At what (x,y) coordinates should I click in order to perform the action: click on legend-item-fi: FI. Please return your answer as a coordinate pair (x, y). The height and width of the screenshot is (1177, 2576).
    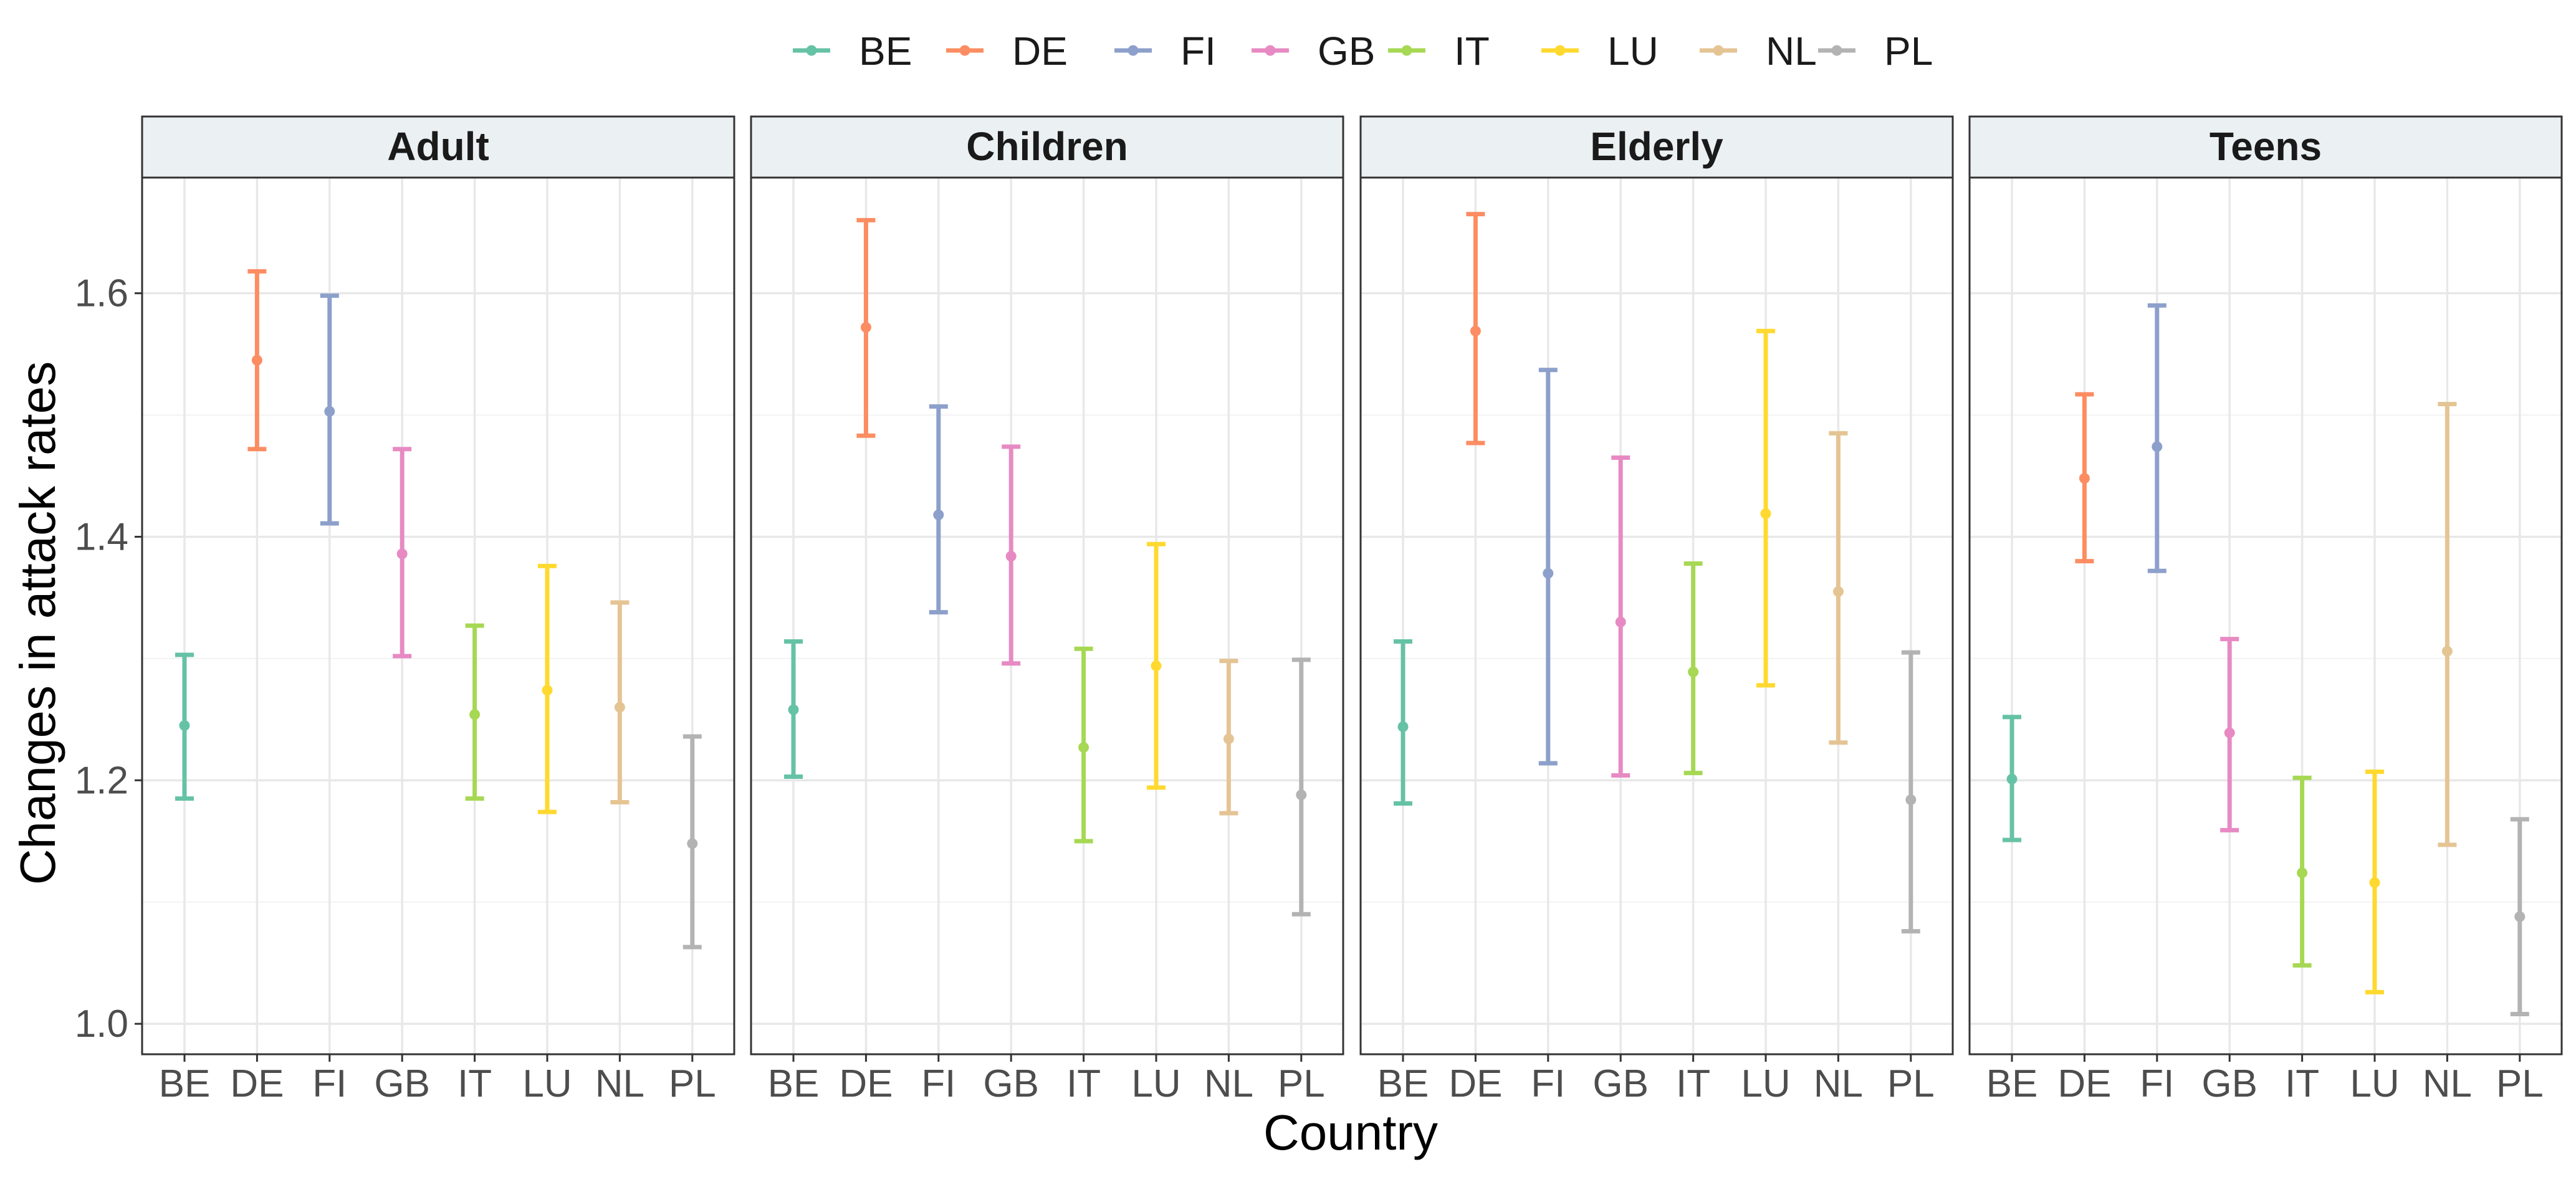
    Looking at the image, I should click on (1165, 51).